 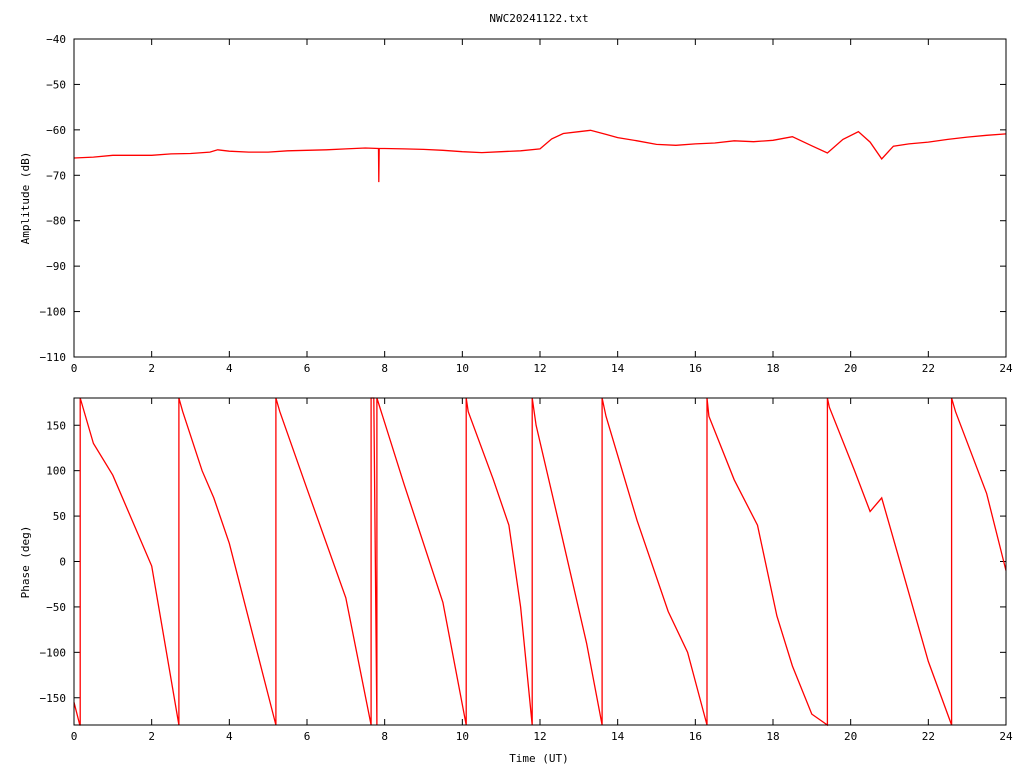 I want to click on phase-y-tick-label: −150, so click(x=53, y=698).